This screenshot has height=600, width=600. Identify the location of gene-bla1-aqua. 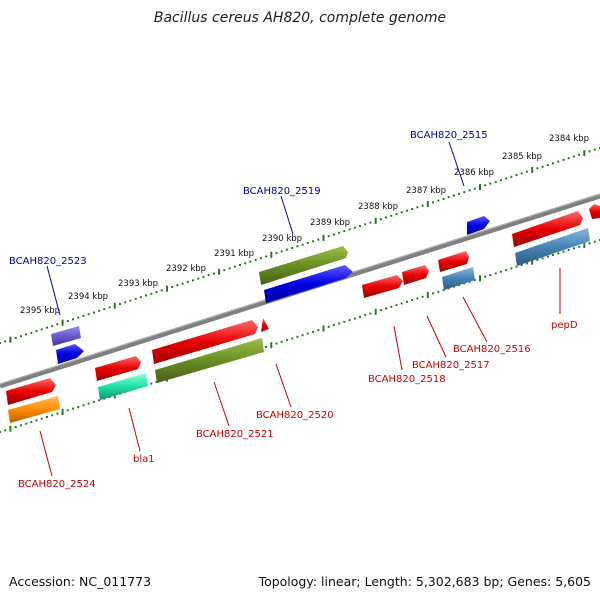
(123, 386).